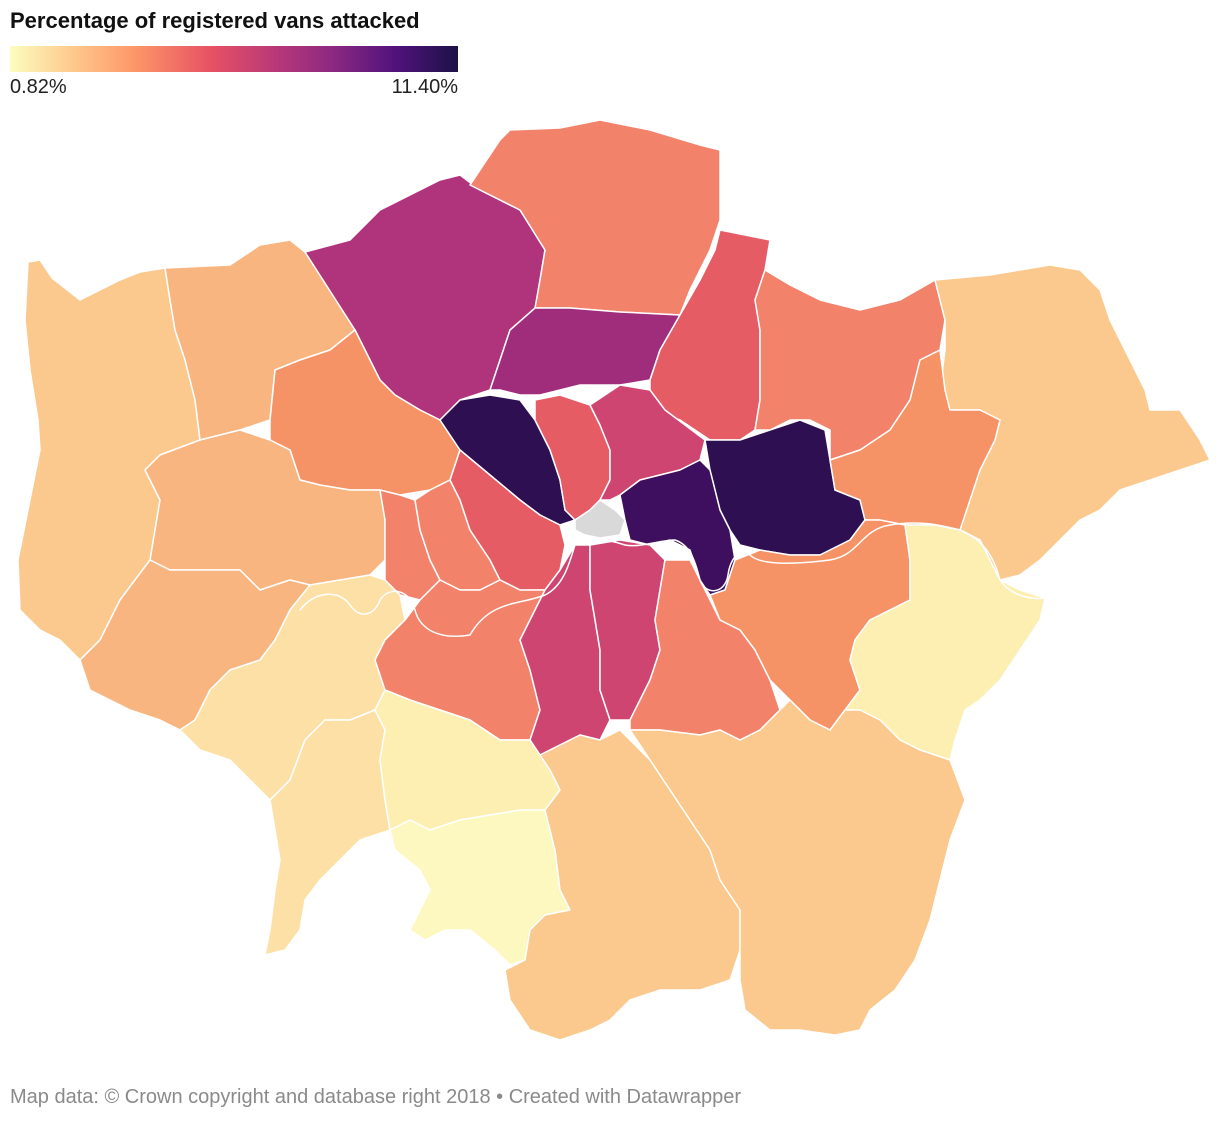  Describe the element at coordinates (327, 832) in the screenshot. I see `borough-kingston: Kingston upon Thames` at that location.